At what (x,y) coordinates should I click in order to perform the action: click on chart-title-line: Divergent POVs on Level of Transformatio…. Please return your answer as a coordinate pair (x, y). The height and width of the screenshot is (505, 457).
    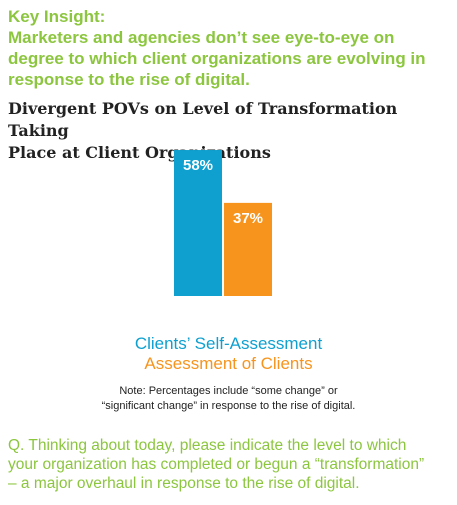
    Looking at the image, I should click on (203, 119).